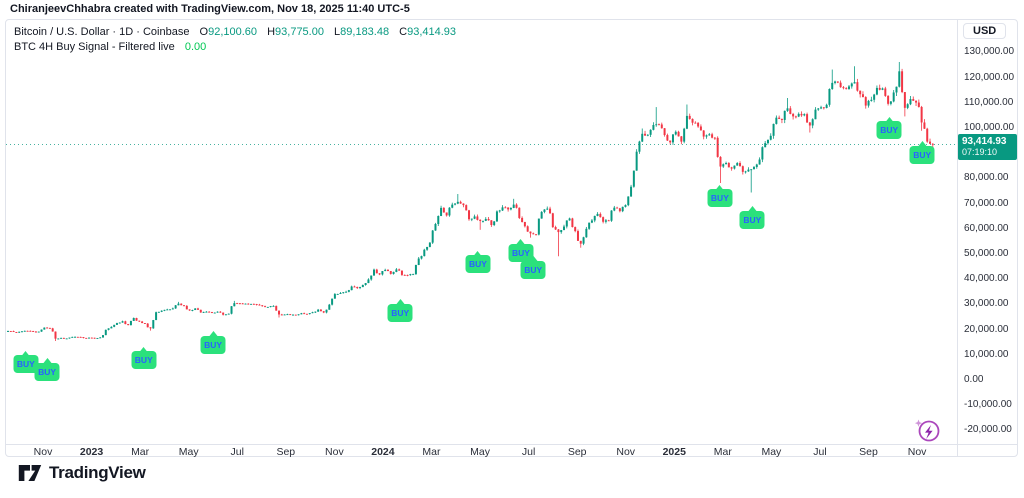 This screenshot has width=1024, height=498. What do you see at coordinates (986, 304) in the screenshot?
I see `price-tick-label: 30,000.00` at bounding box center [986, 304].